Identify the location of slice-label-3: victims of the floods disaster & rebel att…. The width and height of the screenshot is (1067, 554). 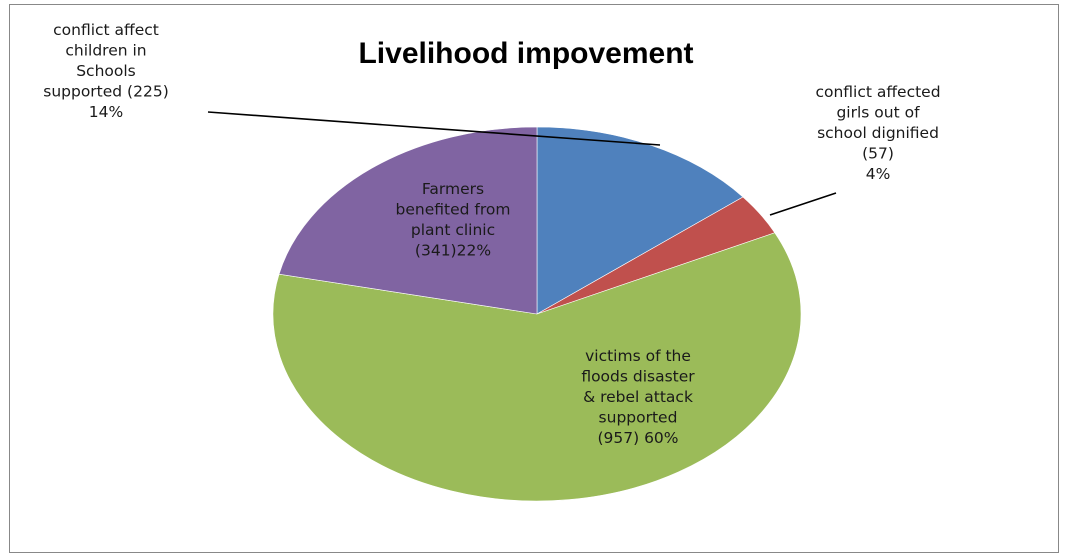
(638, 397).